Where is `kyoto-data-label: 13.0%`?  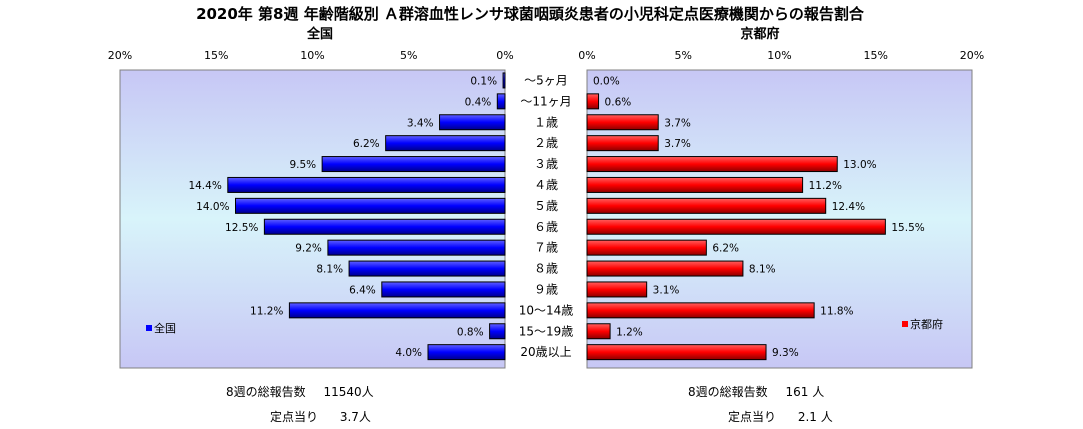 kyoto-data-label: 13.0% is located at coordinates (859, 165).